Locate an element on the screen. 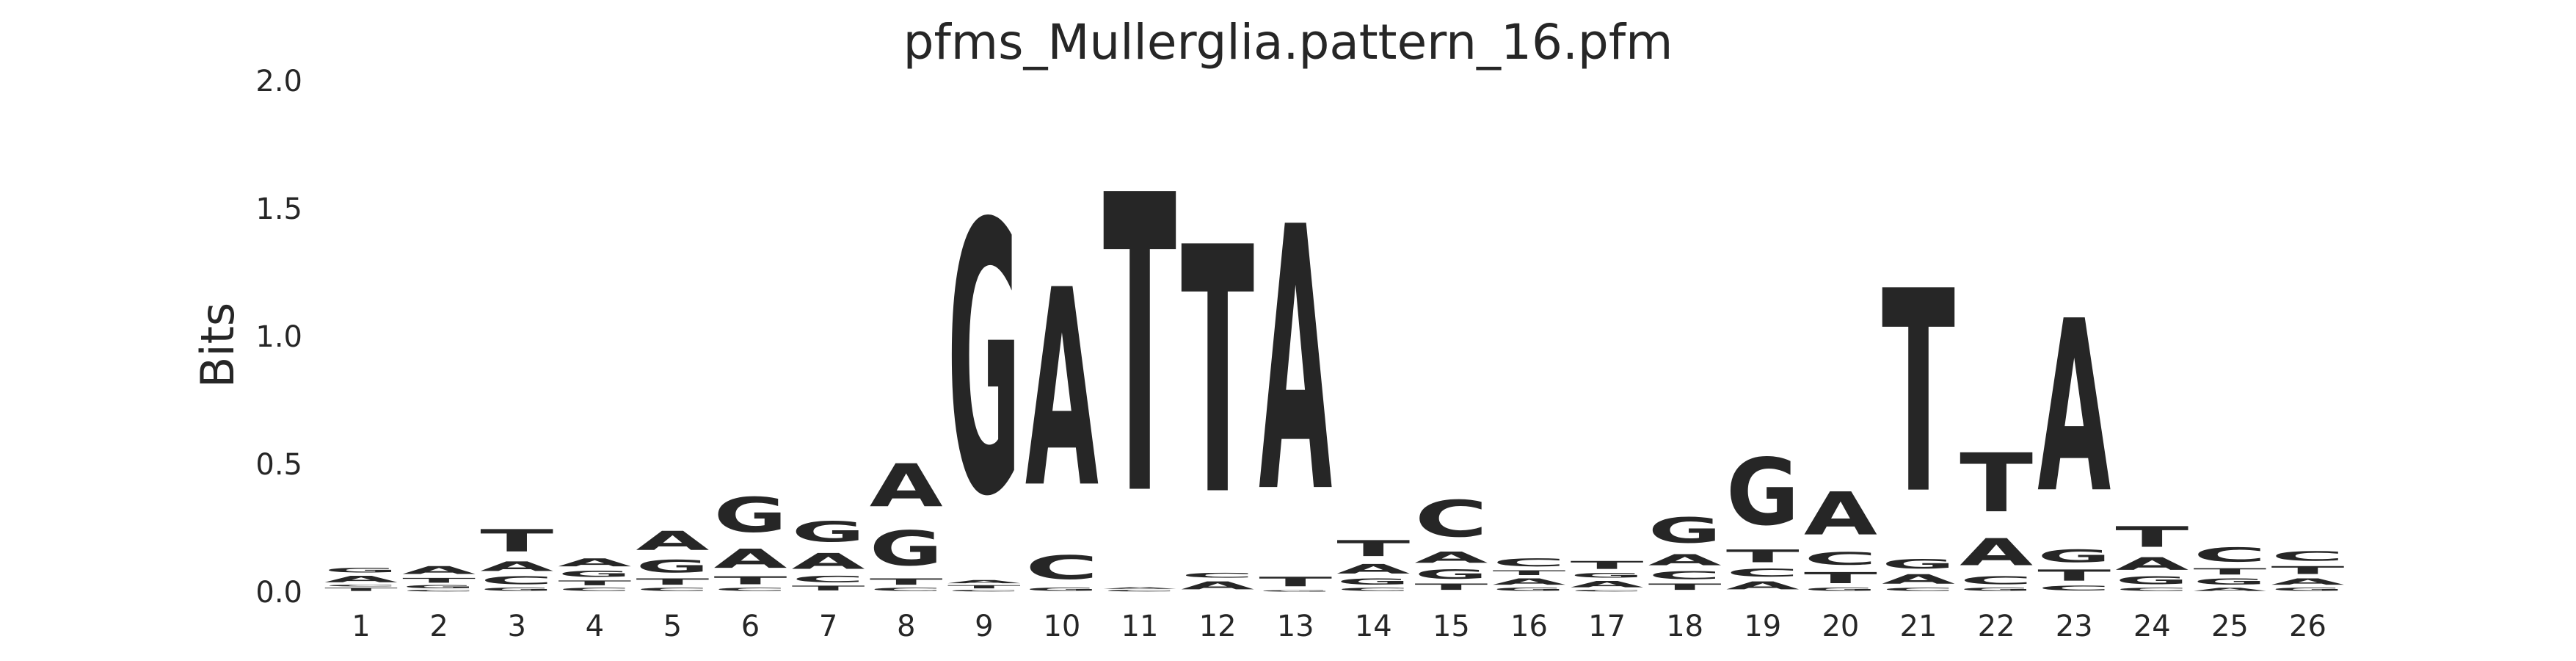 The height and width of the screenshot is (661, 2576). x-tick-label: 17 is located at coordinates (1607, 626).